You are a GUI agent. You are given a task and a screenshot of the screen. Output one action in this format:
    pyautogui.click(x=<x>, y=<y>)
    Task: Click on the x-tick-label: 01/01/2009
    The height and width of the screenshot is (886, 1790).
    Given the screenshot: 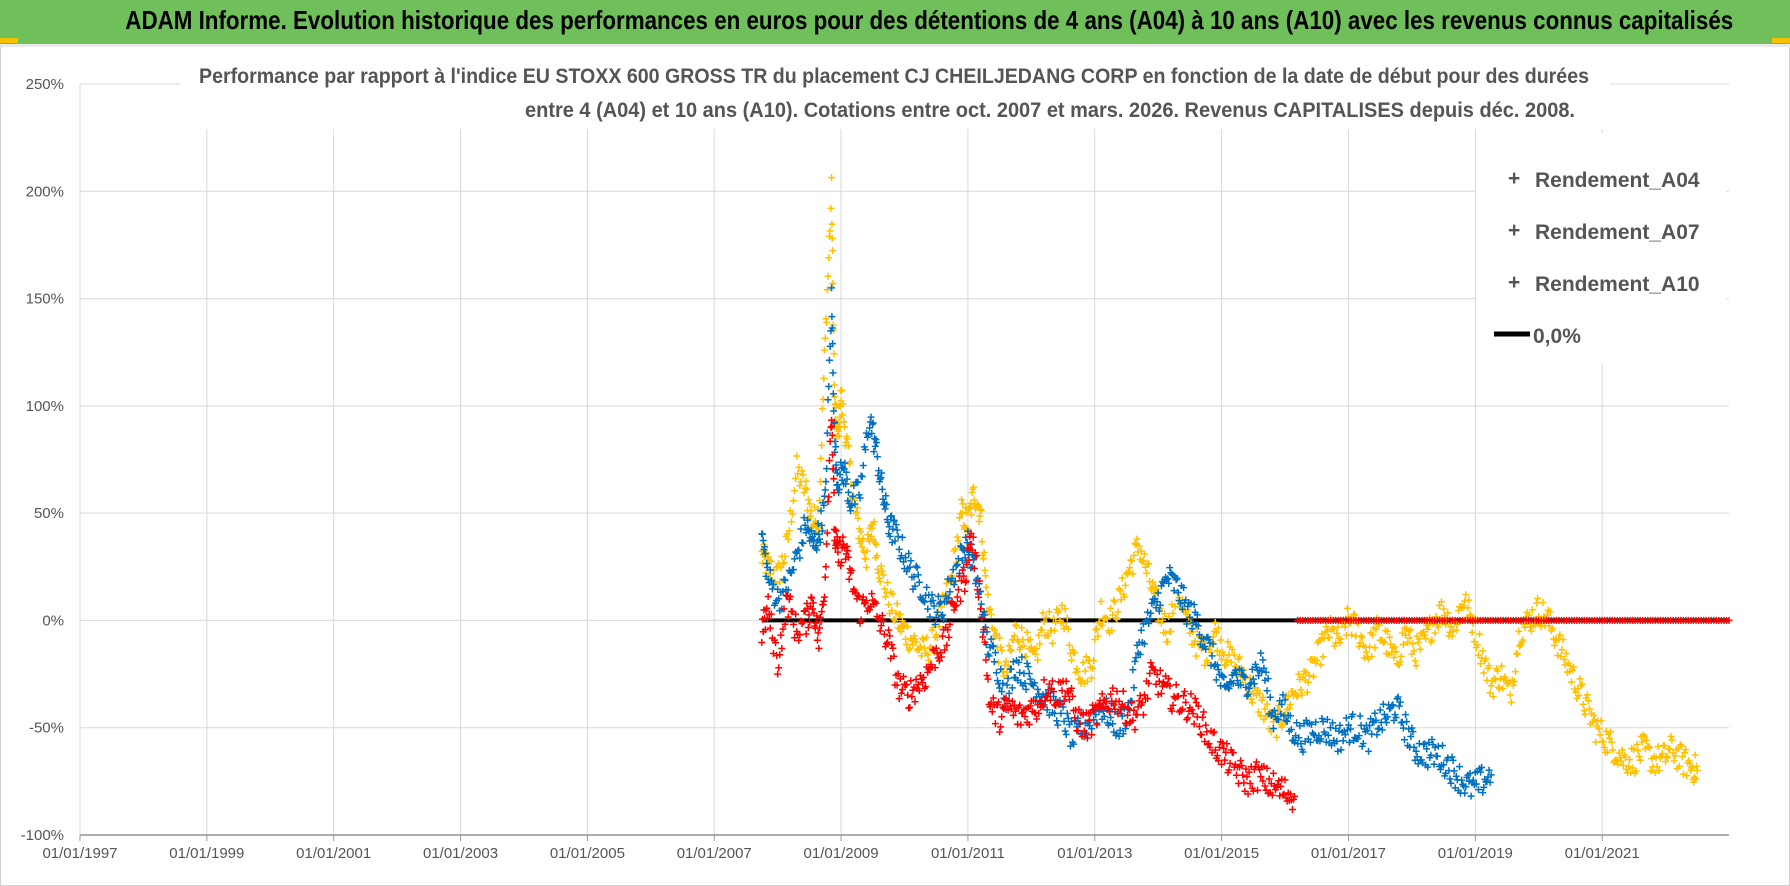 What is the action you would take?
    pyautogui.click(x=841, y=853)
    